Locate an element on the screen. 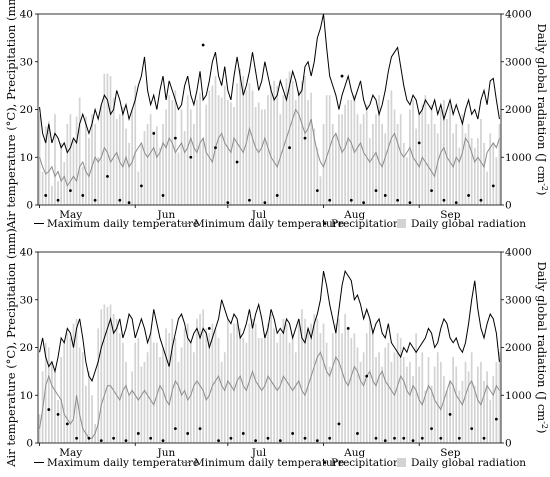 This screenshot has height=477, width=550. legend-precip-label: Precipitation is located at coordinates (365, 463).